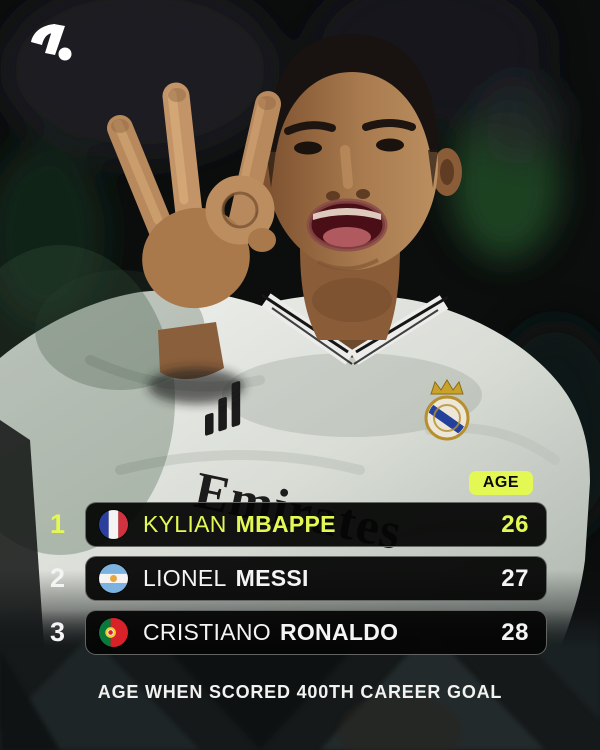 Image resolution: width=600 pixels, height=750 pixels. What do you see at coordinates (350, 292) in the screenshot?
I see `player-neck` at bounding box center [350, 292].